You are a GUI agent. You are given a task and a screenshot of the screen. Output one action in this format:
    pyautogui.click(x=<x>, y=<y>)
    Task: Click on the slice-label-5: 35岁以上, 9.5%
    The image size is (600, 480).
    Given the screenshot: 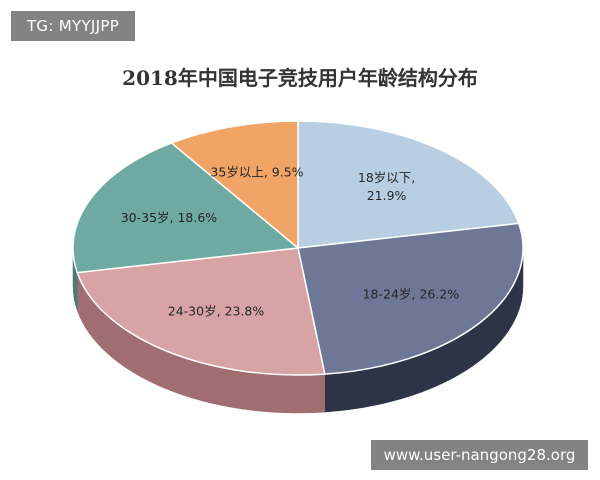 What is the action you would take?
    pyautogui.click(x=256, y=172)
    